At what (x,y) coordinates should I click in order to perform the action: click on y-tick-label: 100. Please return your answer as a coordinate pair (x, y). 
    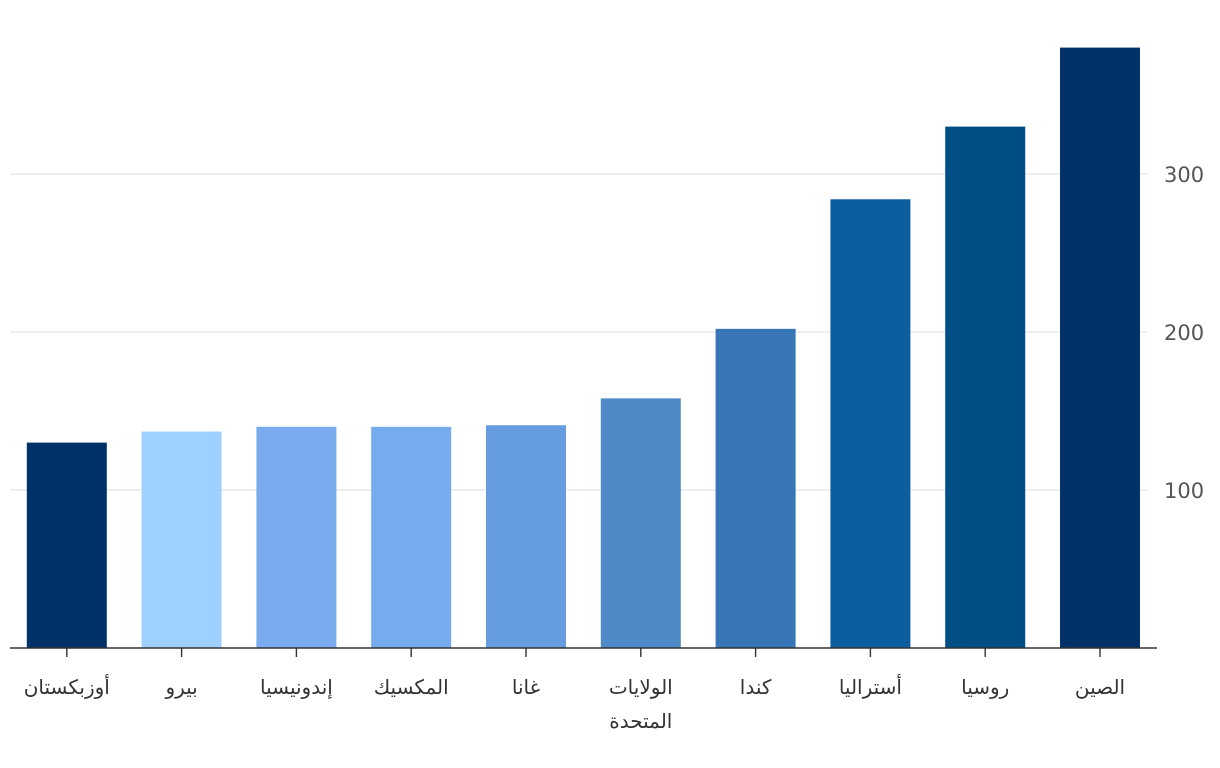
    Looking at the image, I should click on (1184, 491).